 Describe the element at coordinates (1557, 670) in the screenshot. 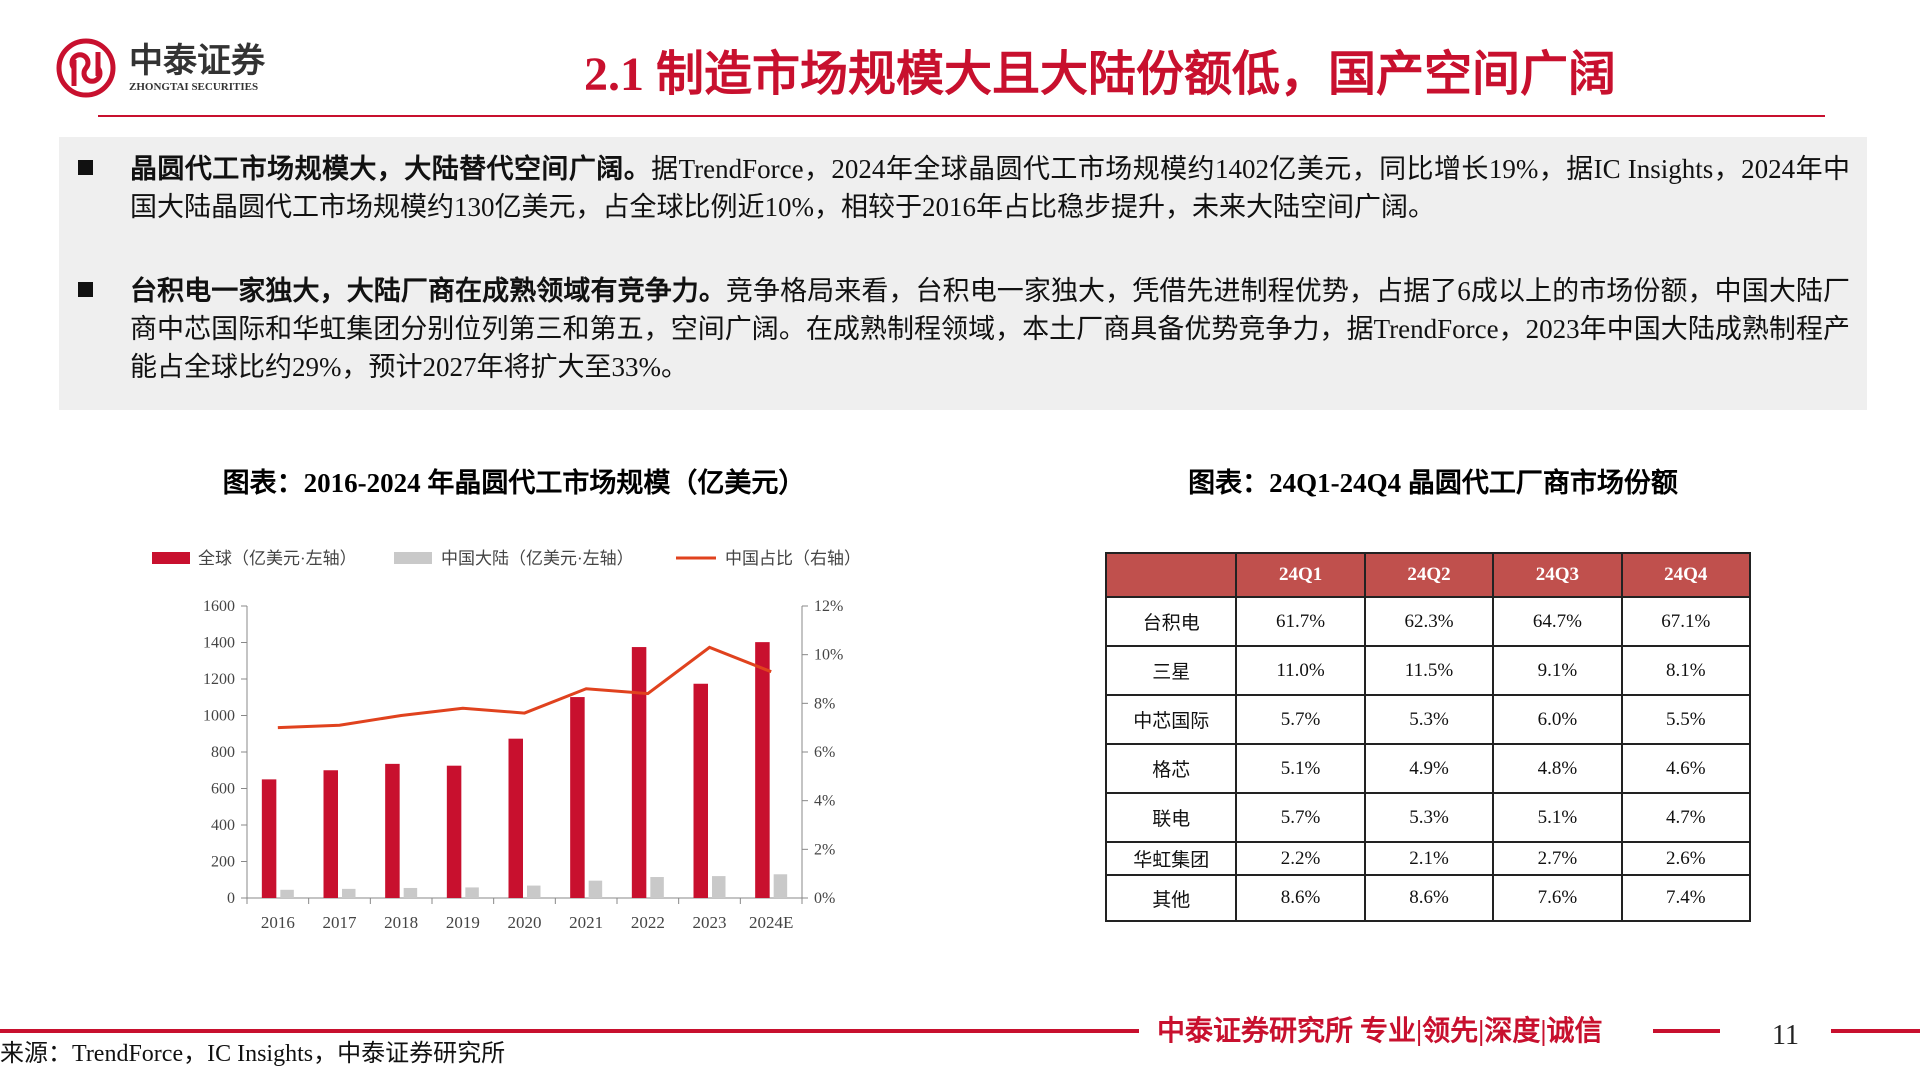

I see `table-cell: 9.1%` at that location.